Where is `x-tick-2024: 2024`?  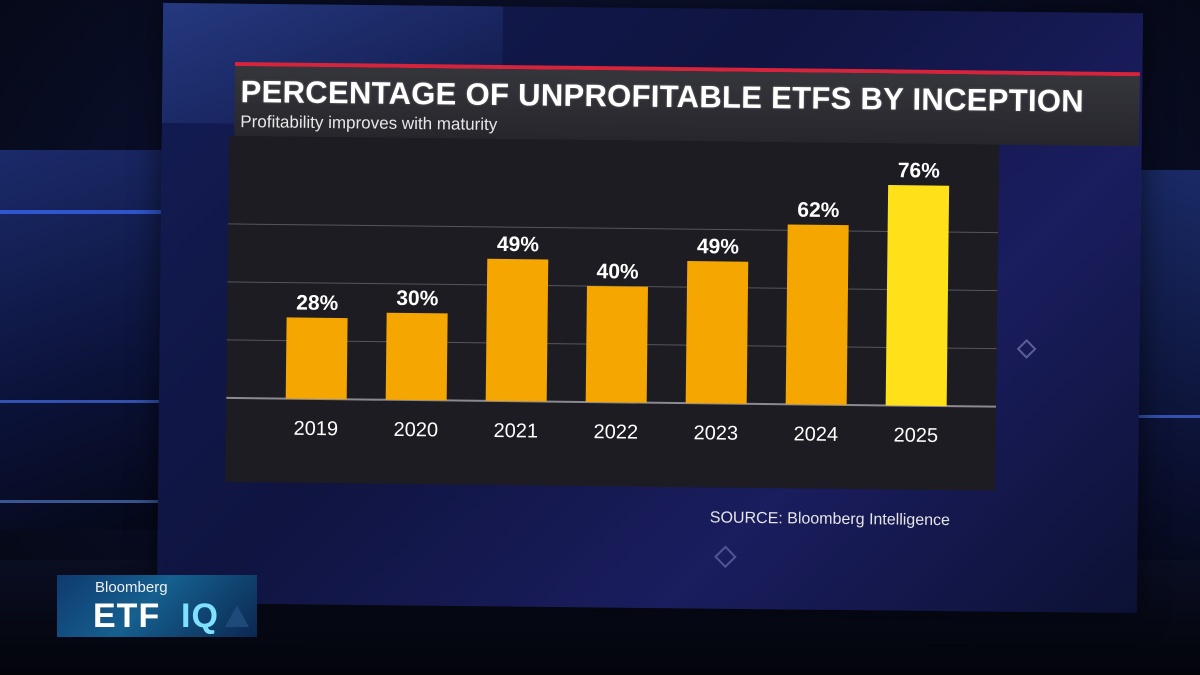
x-tick-2024: 2024 is located at coordinates (815, 434).